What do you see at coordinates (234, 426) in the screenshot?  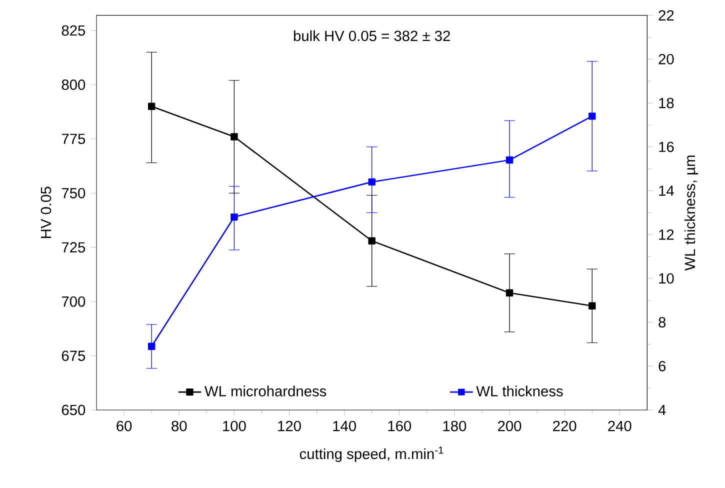 I see `x-tick-label: 100` at bounding box center [234, 426].